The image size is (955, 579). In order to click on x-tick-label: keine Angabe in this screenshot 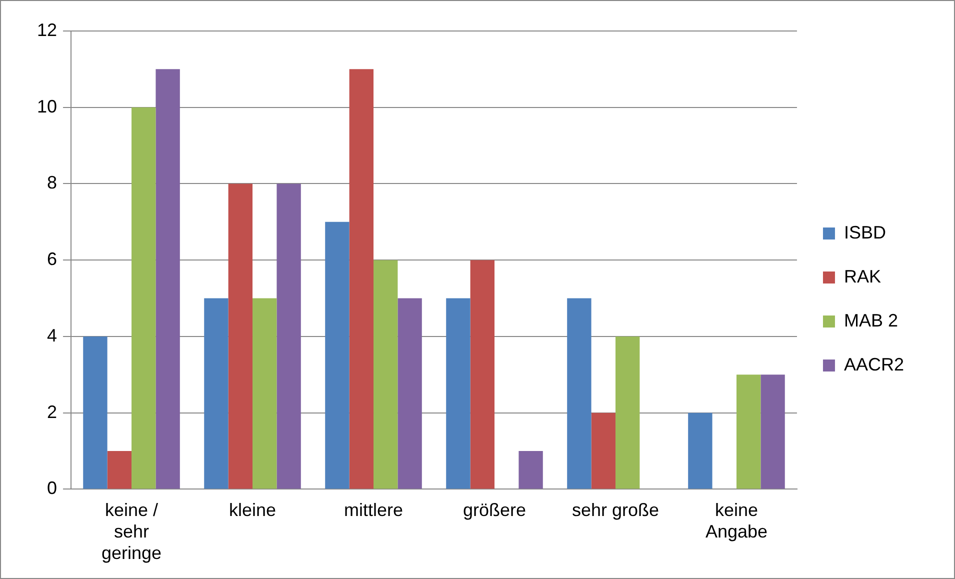, I will do `click(736, 521)`.